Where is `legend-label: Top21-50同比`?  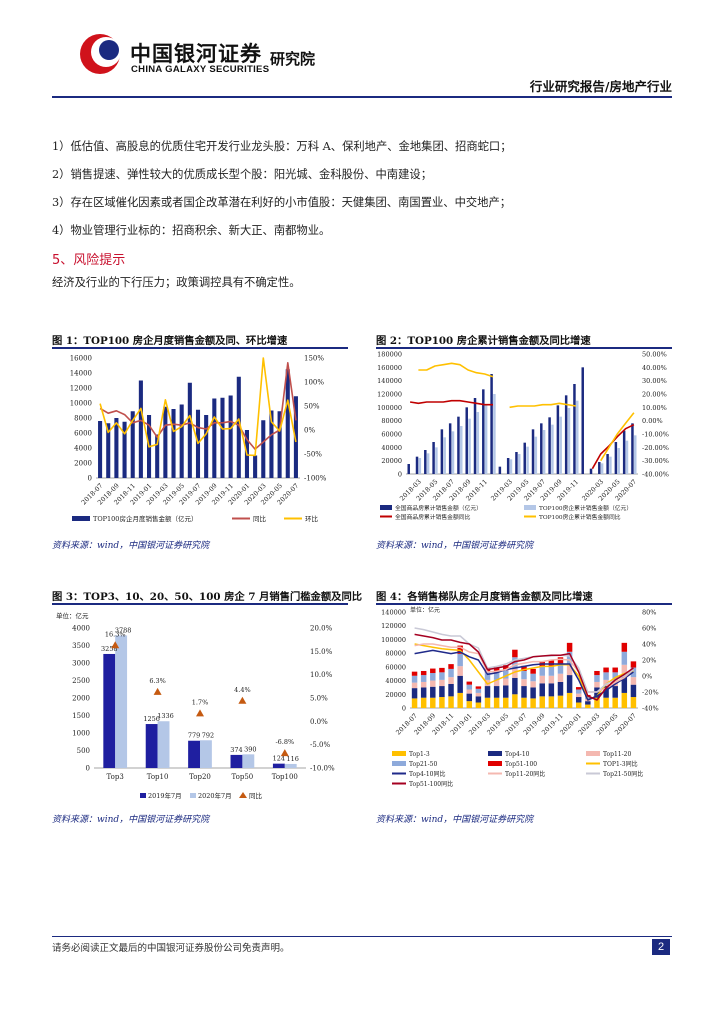 legend-label: Top21-50同比 is located at coordinates (623, 774).